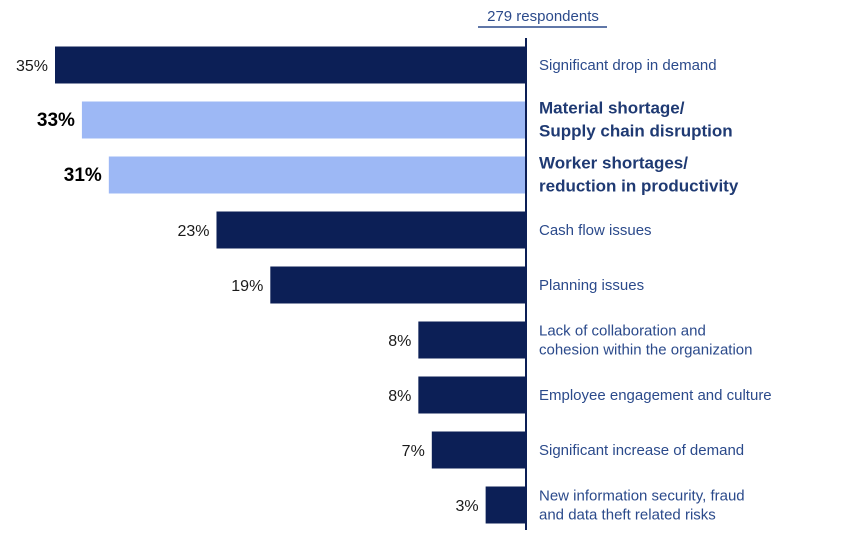 The image size is (850, 548). What do you see at coordinates (413, 451) in the screenshot?
I see `value-label-7: 7%` at bounding box center [413, 451].